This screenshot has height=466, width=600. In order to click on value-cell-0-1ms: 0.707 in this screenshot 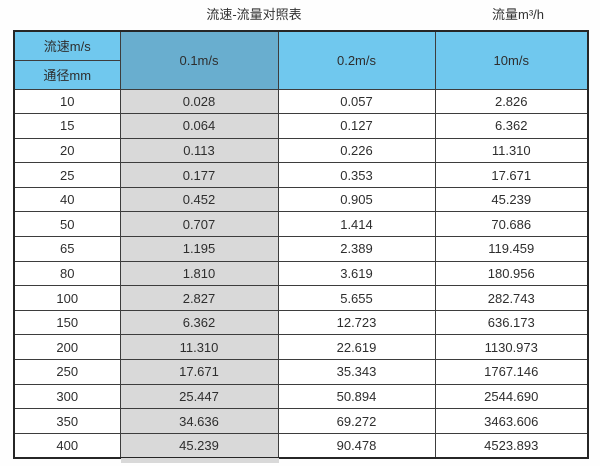, I will do `click(199, 224)`.